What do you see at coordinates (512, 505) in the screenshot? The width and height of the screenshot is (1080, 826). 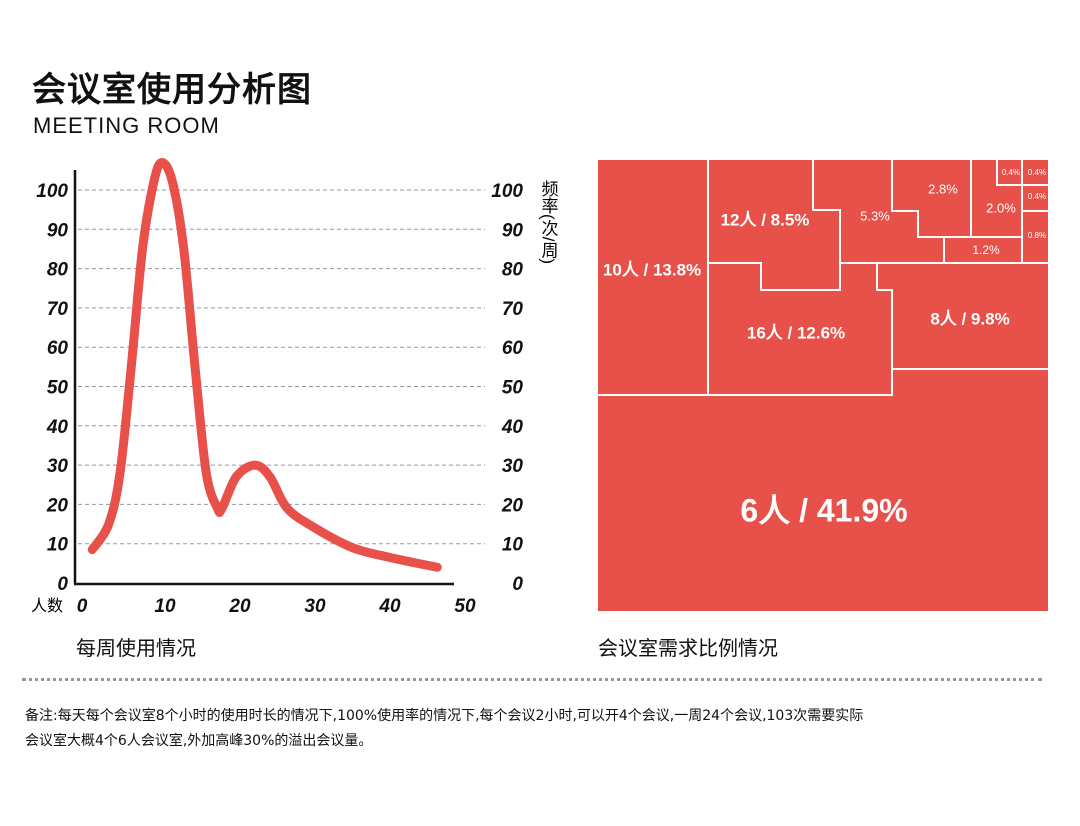 I see `y-tick-label-right: 20` at bounding box center [512, 505].